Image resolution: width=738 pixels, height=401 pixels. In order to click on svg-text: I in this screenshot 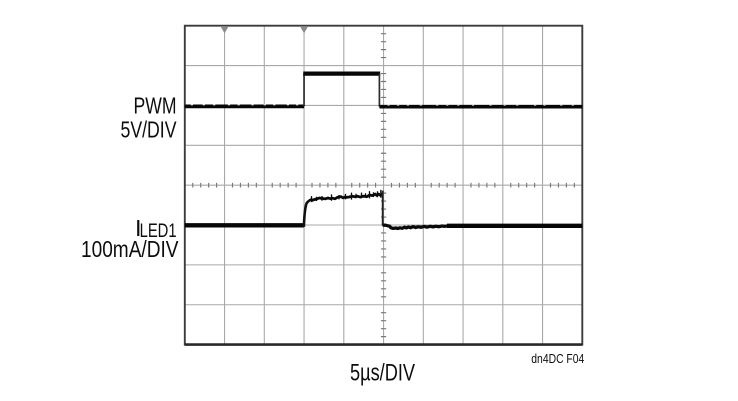, I will do `click(138, 228)`.